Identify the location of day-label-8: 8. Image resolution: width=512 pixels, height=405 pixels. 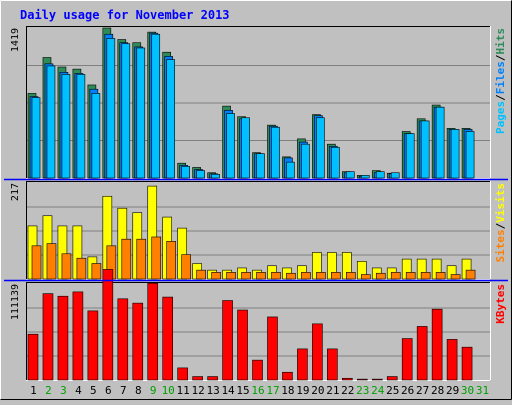
(138, 390).